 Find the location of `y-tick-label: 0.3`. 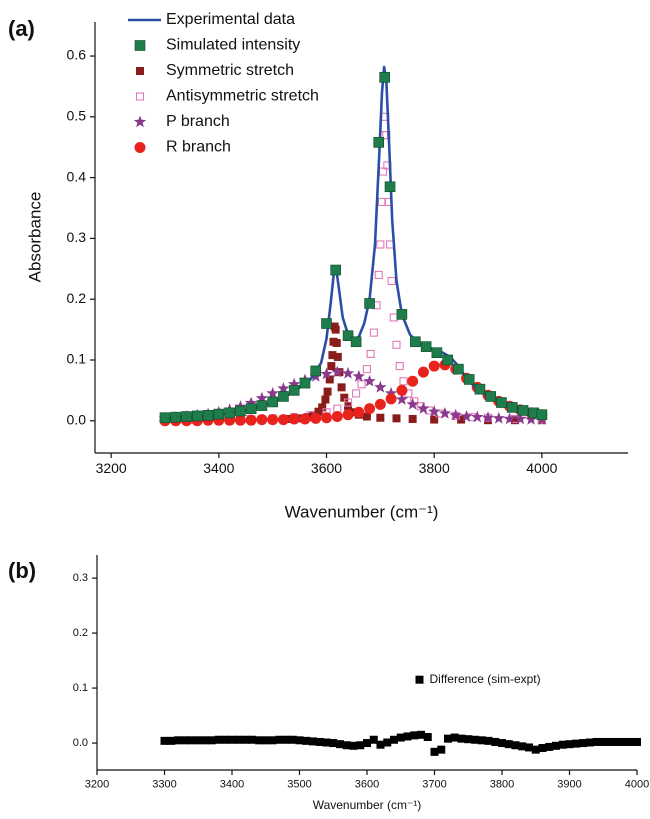

y-tick-label: 0.3 is located at coordinates (80, 578).